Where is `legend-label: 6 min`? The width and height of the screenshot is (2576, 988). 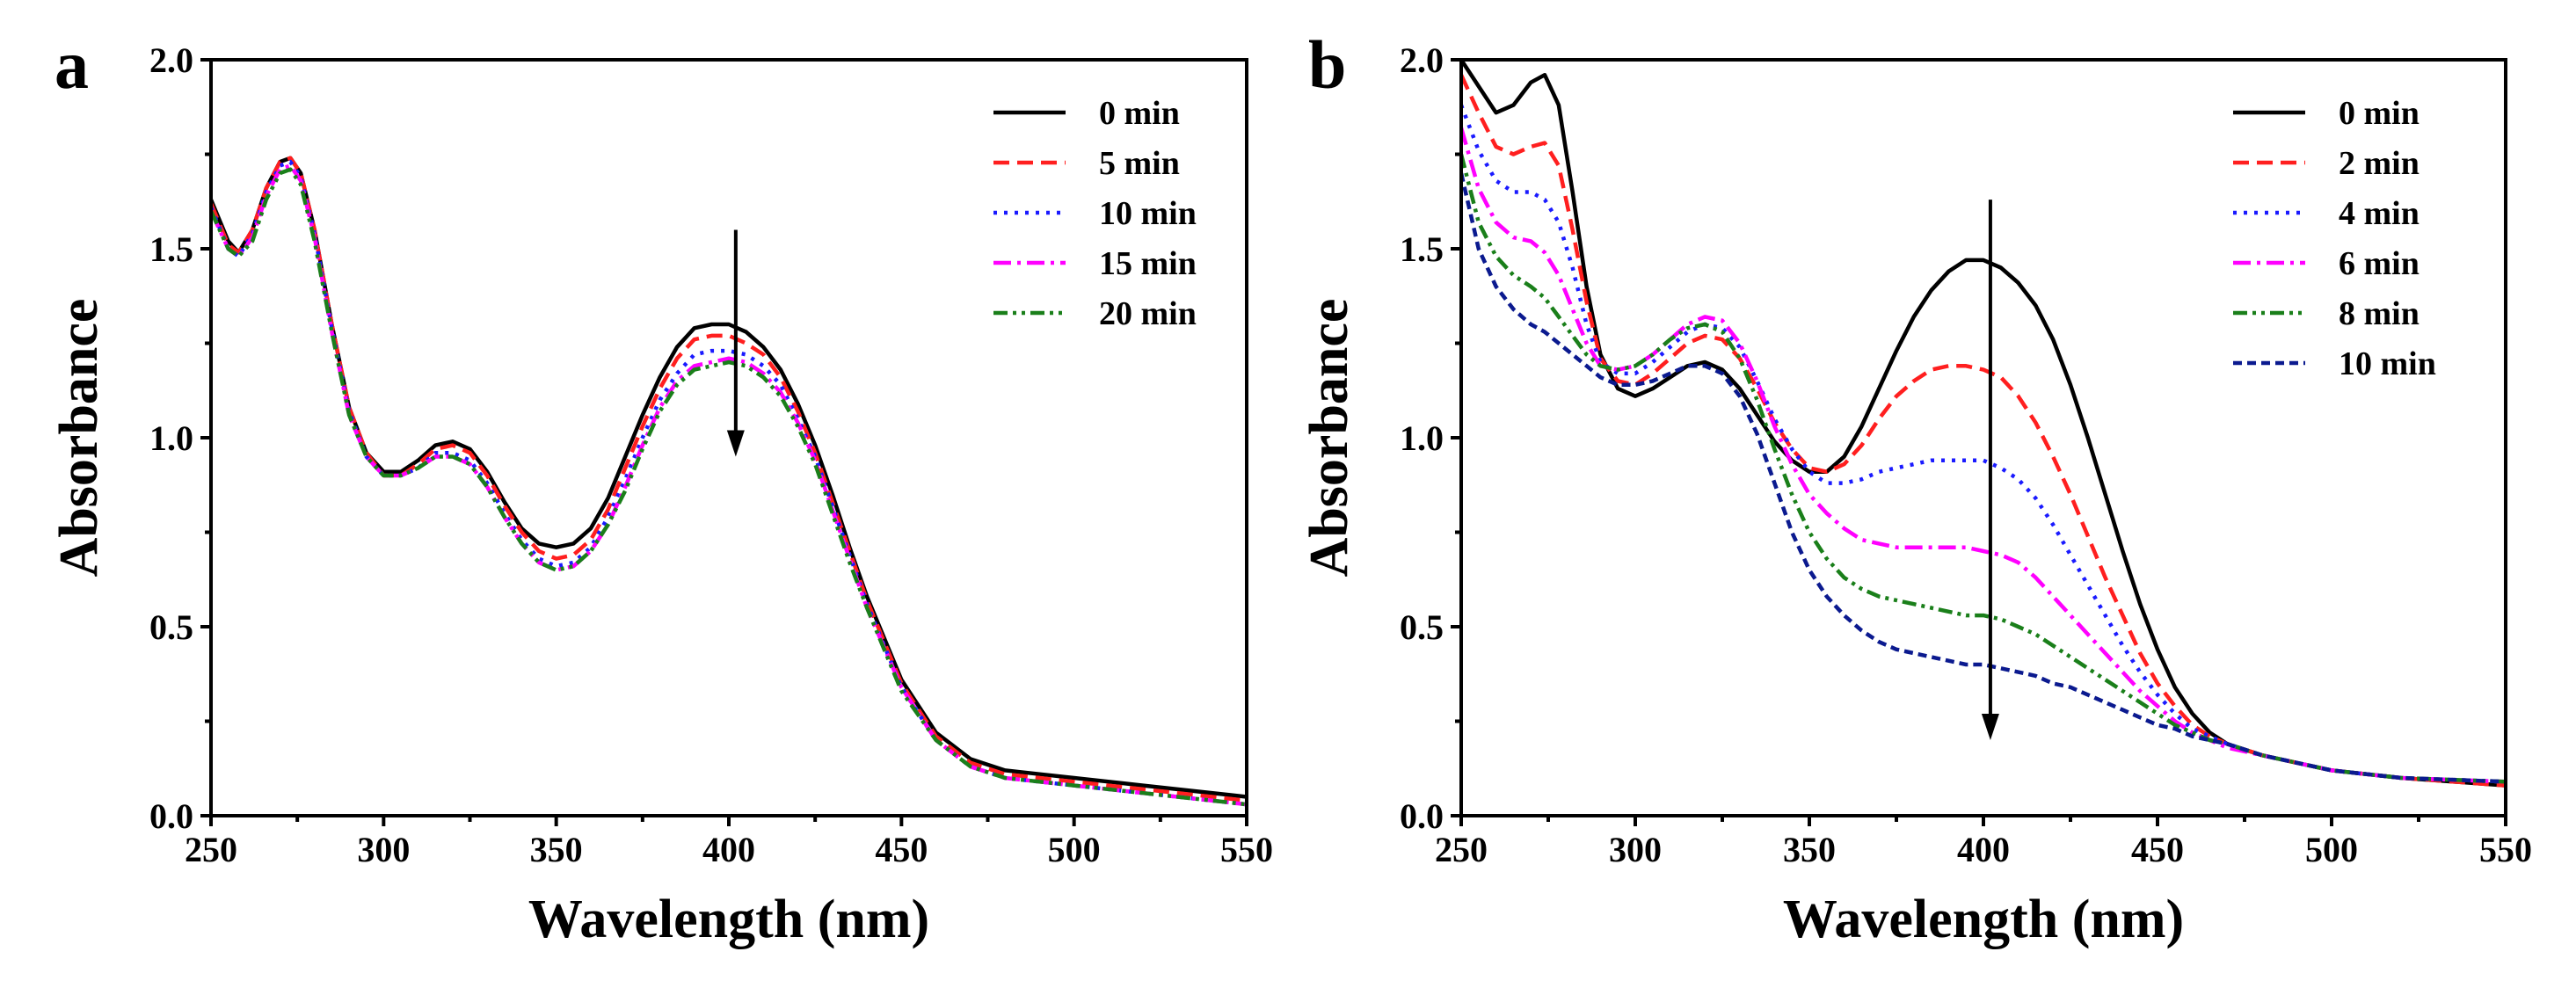 legend-label: 6 min is located at coordinates (2379, 263).